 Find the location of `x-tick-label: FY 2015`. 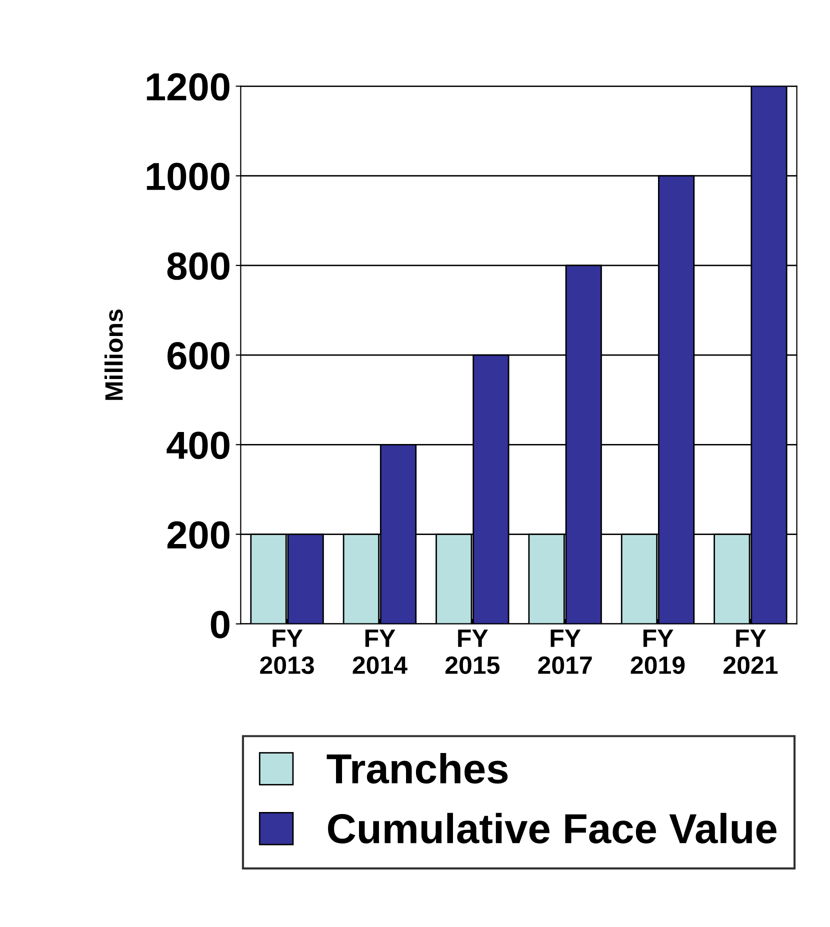

x-tick-label: FY 2015 is located at coordinates (472, 652).